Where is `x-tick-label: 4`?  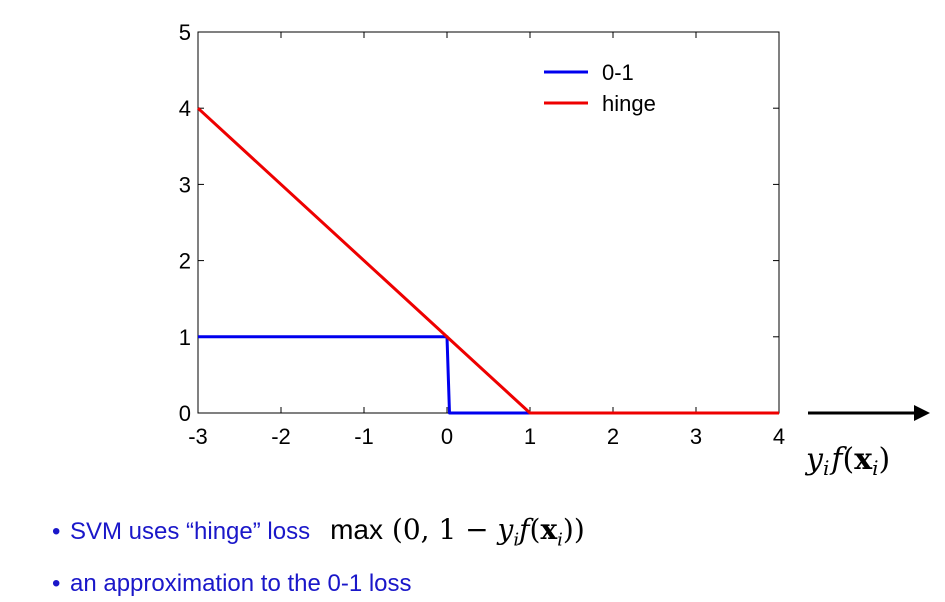 x-tick-label: 4 is located at coordinates (779, 436).